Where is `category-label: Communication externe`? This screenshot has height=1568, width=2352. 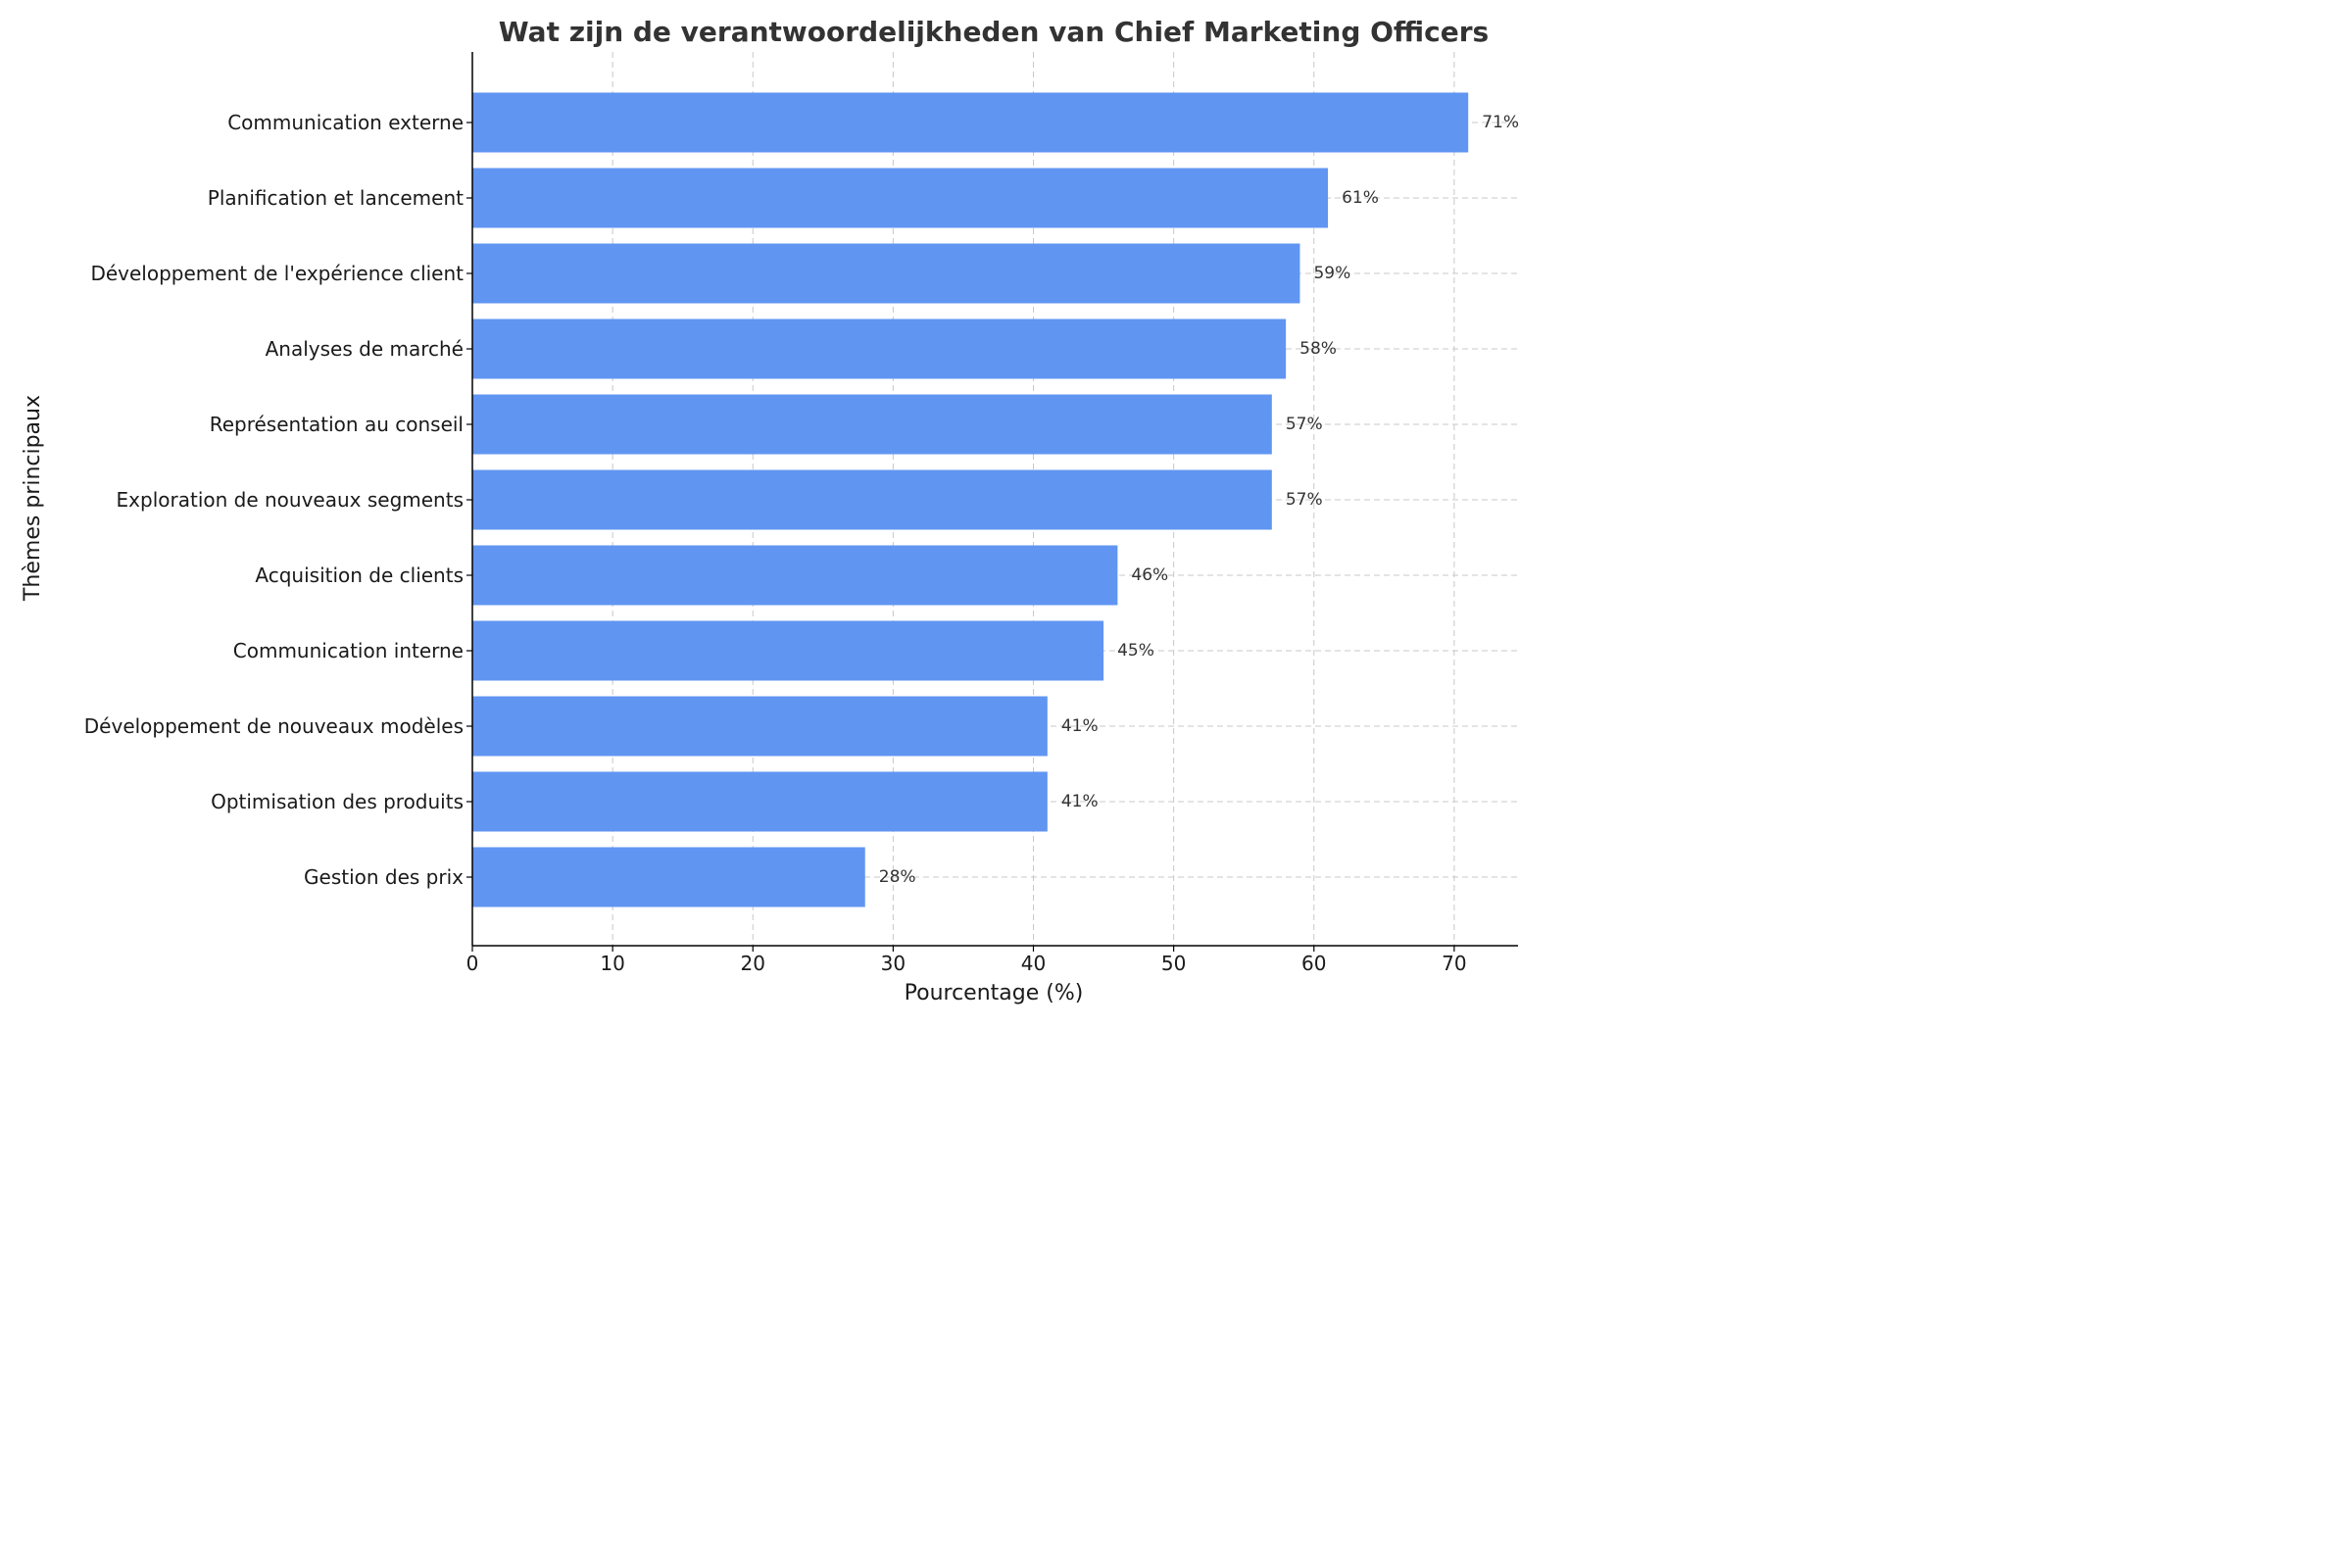 category-label: Communication externe is located at coordinates (345, 122).